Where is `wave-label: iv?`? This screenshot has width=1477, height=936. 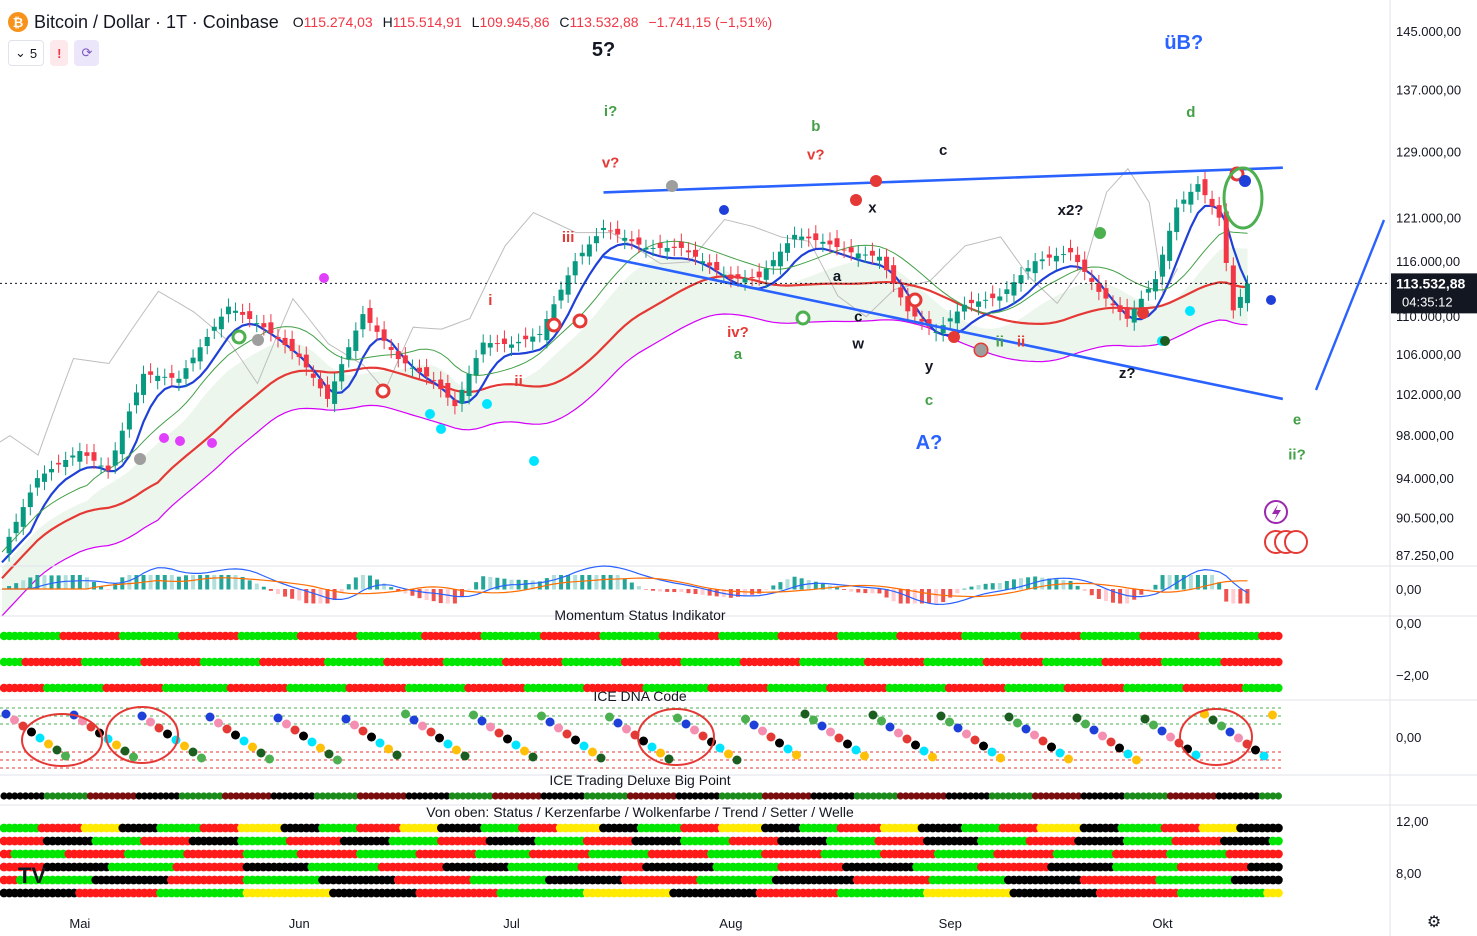
wave-label: iv? is located at coordinates (738, 332).